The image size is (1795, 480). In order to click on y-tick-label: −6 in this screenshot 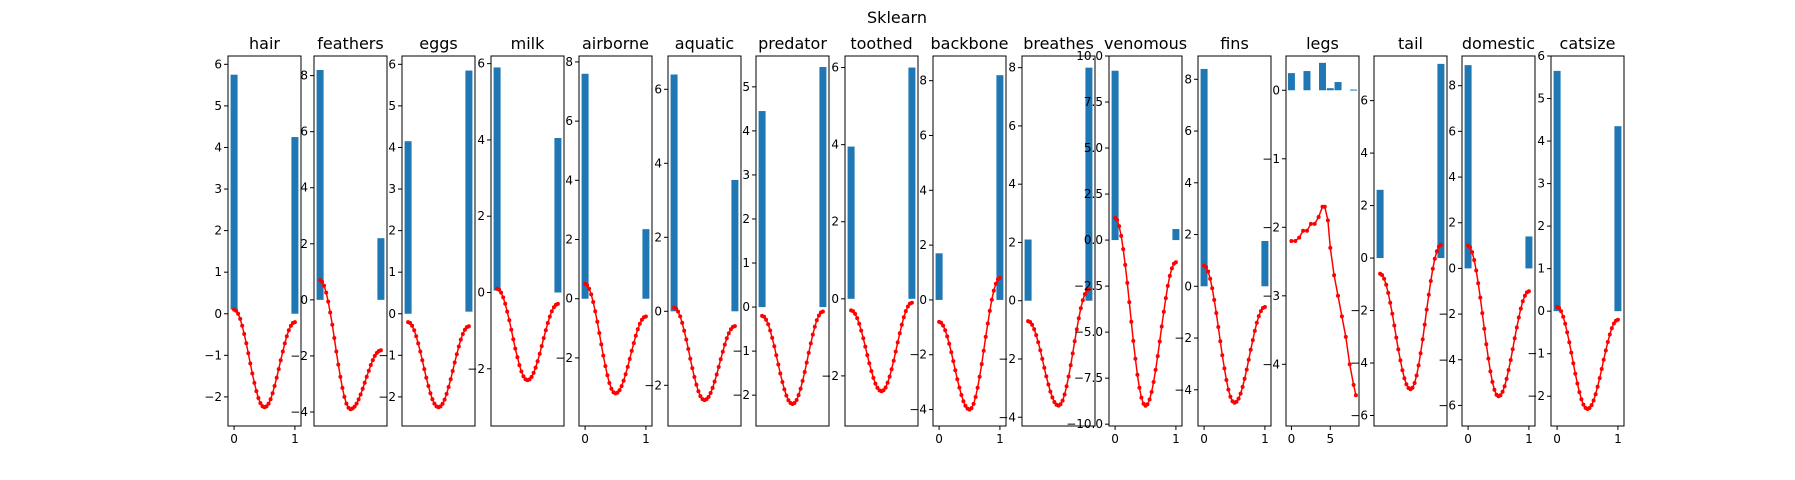, I will do `click(1447, 405)`.